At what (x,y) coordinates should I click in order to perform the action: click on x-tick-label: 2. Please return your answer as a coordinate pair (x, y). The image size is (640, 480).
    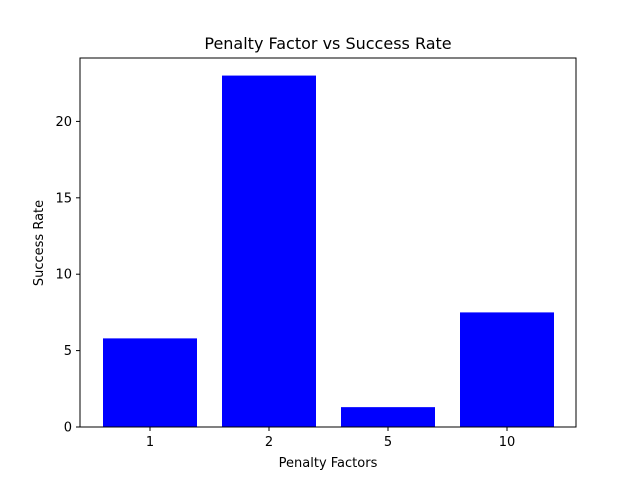
    Looking at the image, I should click on (269, 442).